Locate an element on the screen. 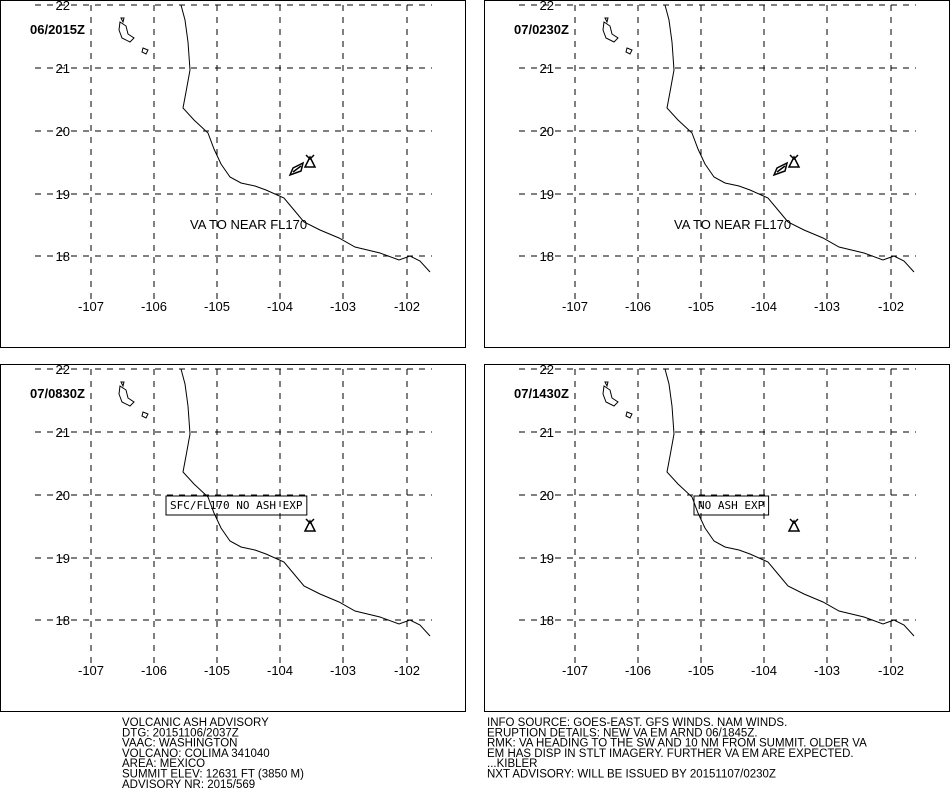 The width and height of the screenshot is (950, 812). ash-annotation: NO ASH EXP is located at coordinates (731, 505).